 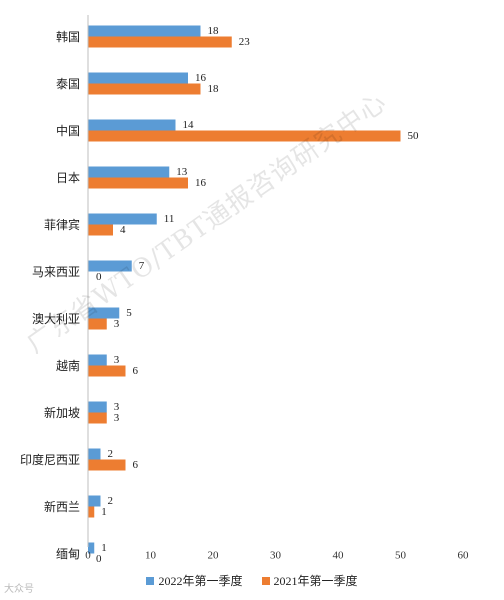 I want to click on legend-item-series-1: 2022年第一季度, so click(x=194, y=580).